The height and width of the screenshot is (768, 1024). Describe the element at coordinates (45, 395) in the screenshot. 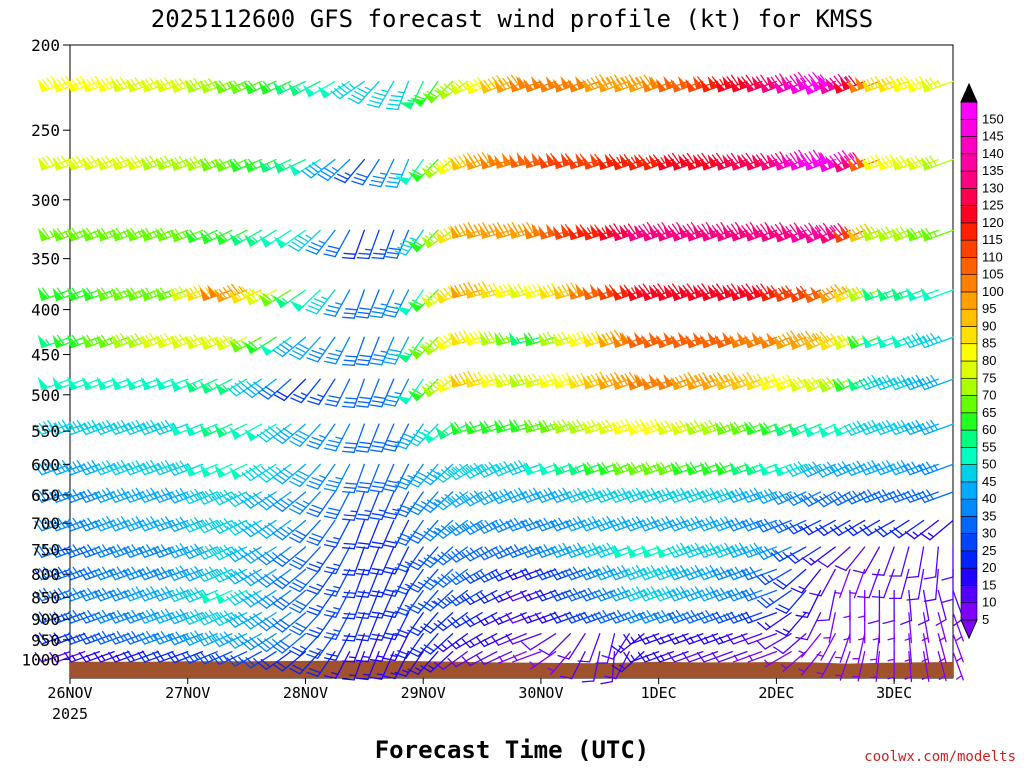

I see `y-tick-label: 500` at that location.